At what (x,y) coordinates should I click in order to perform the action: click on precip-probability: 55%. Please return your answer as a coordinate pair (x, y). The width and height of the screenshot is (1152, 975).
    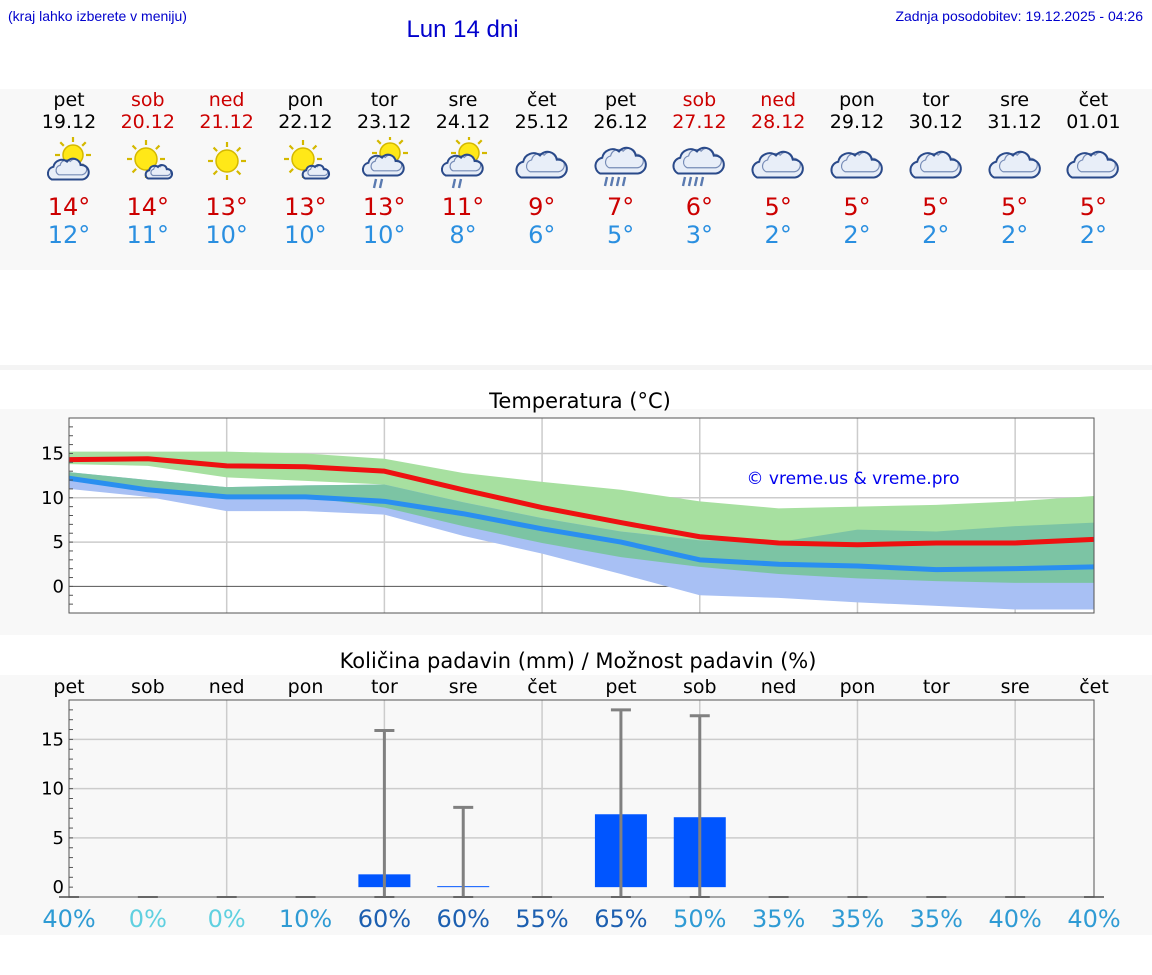
    Looking at the image, I should click on (541, 919).